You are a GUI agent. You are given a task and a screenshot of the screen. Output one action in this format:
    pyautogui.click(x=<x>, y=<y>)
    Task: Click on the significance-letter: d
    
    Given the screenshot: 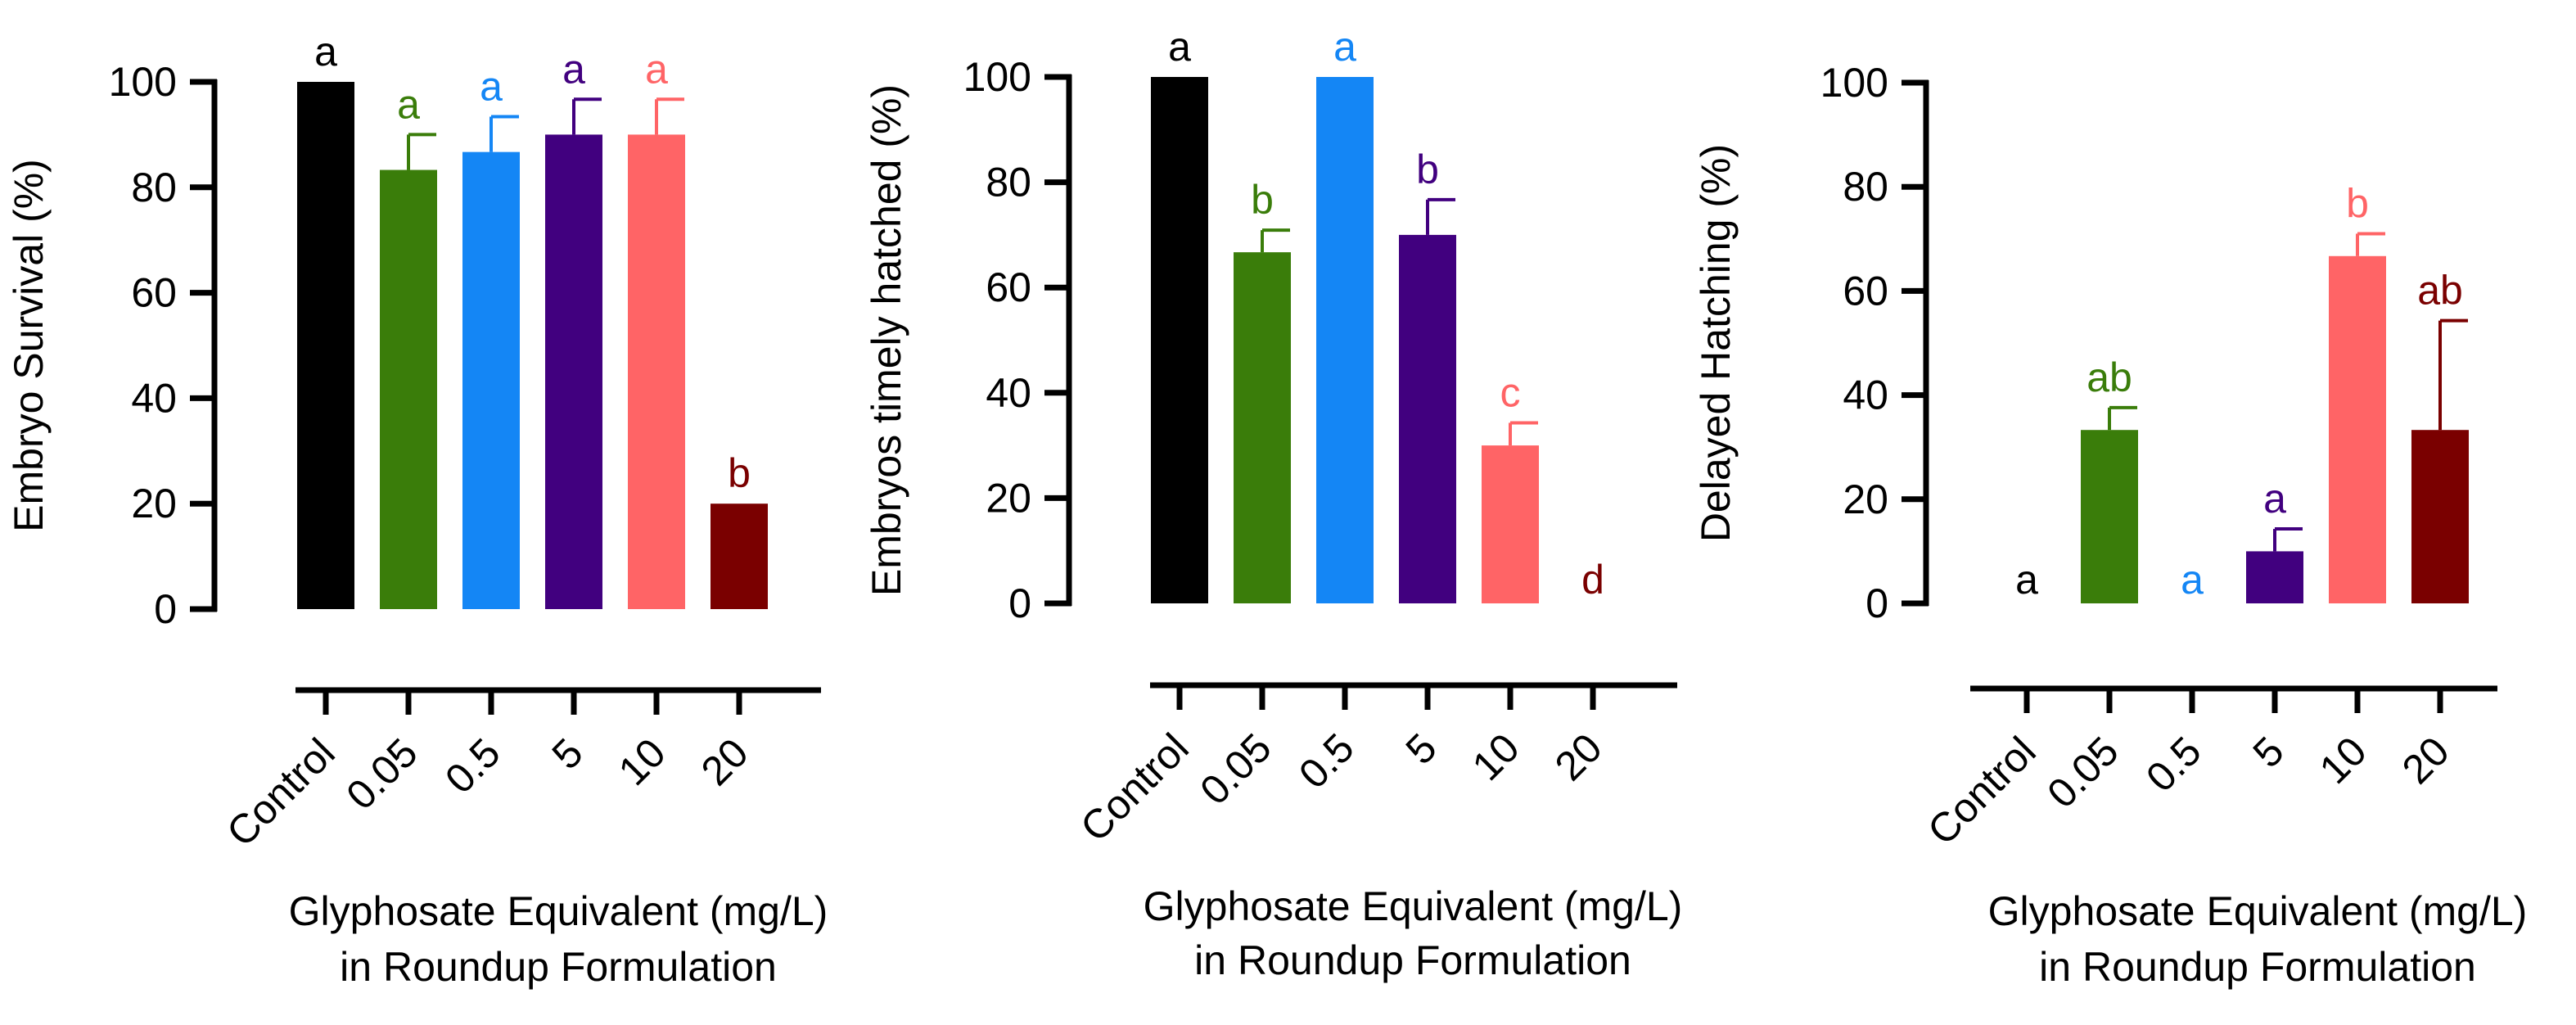 What is the action you would take?
    pyautogui.click(x=1592, y=580)
    